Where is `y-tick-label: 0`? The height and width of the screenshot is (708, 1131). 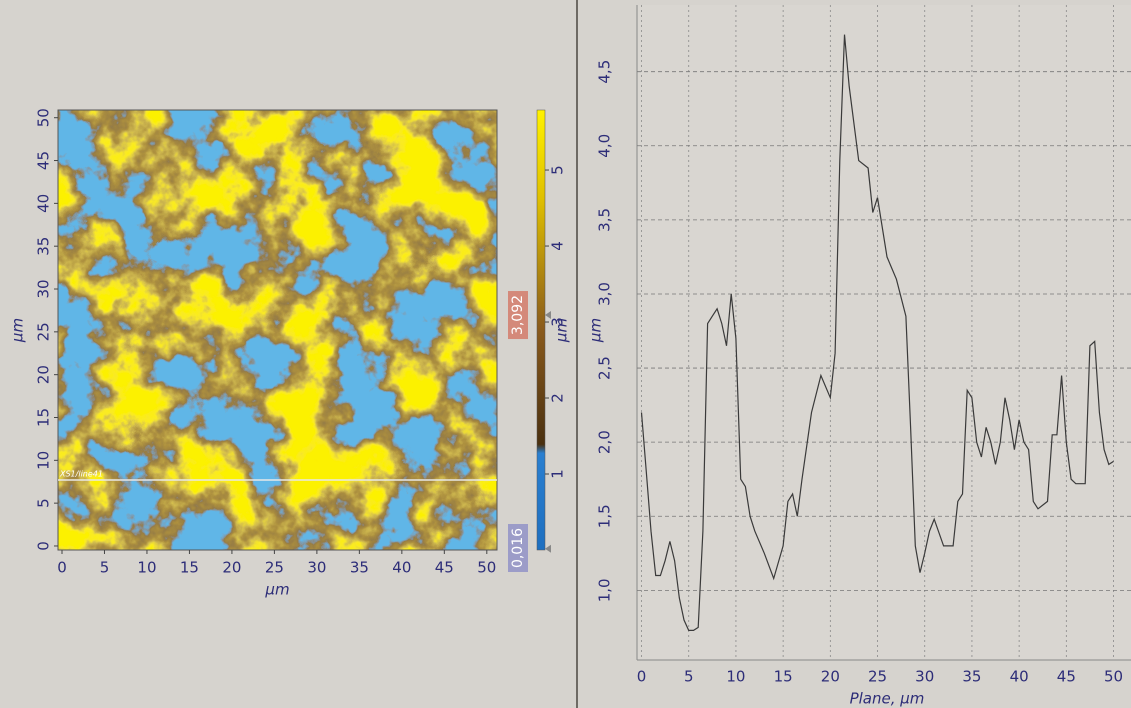
y-tick-label: 0 is located at coordinates (44, 546).